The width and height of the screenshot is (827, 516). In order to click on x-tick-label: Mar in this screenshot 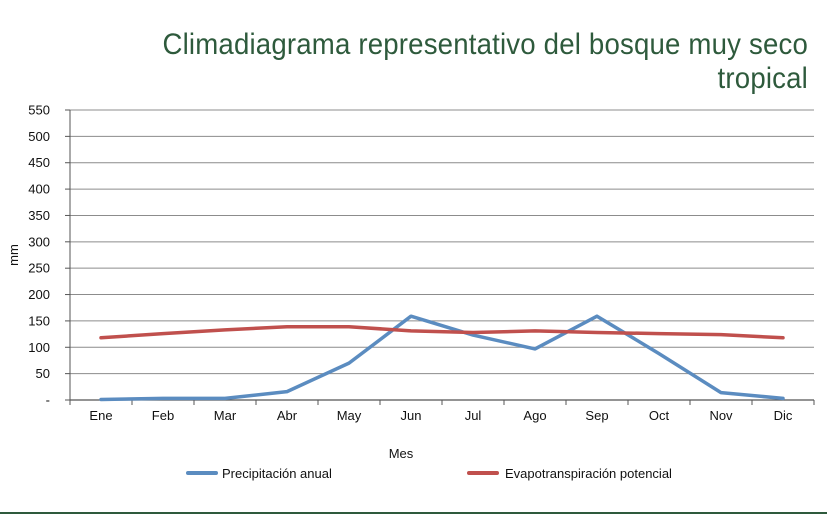, I will do `click(225, 415)`.